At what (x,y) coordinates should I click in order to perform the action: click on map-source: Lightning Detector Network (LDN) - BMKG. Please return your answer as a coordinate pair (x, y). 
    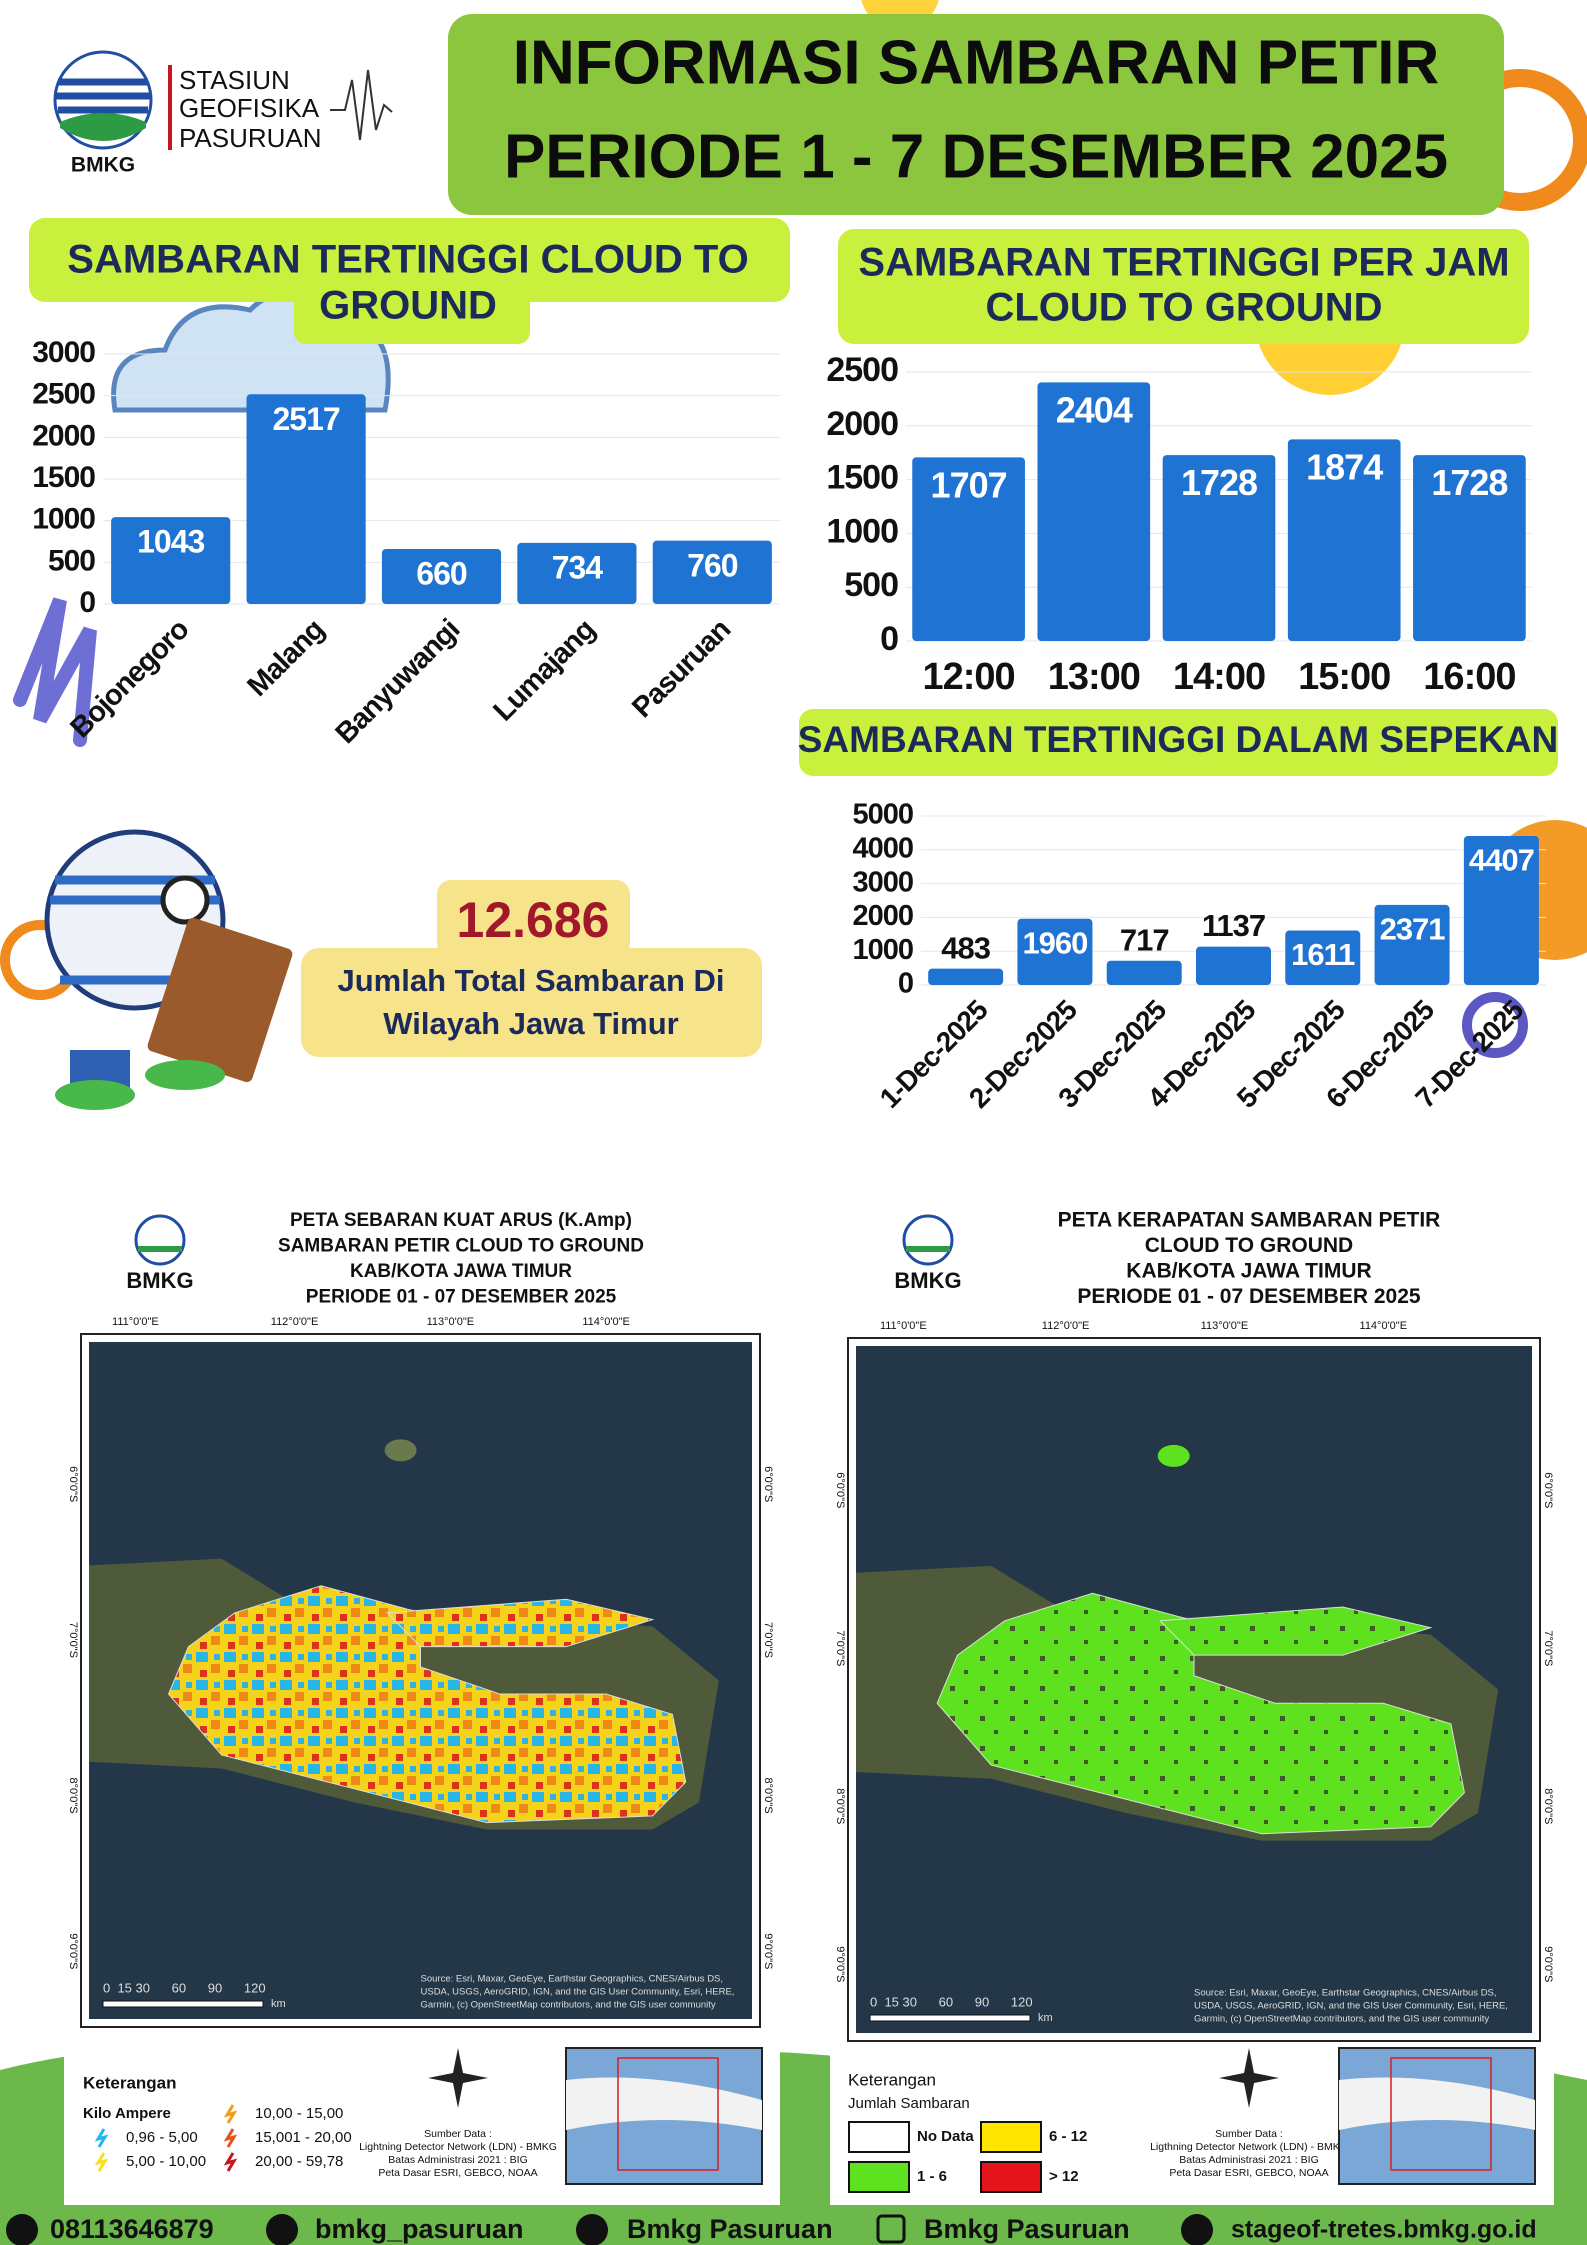
    Looking at the image, I should click on (458, 2147).